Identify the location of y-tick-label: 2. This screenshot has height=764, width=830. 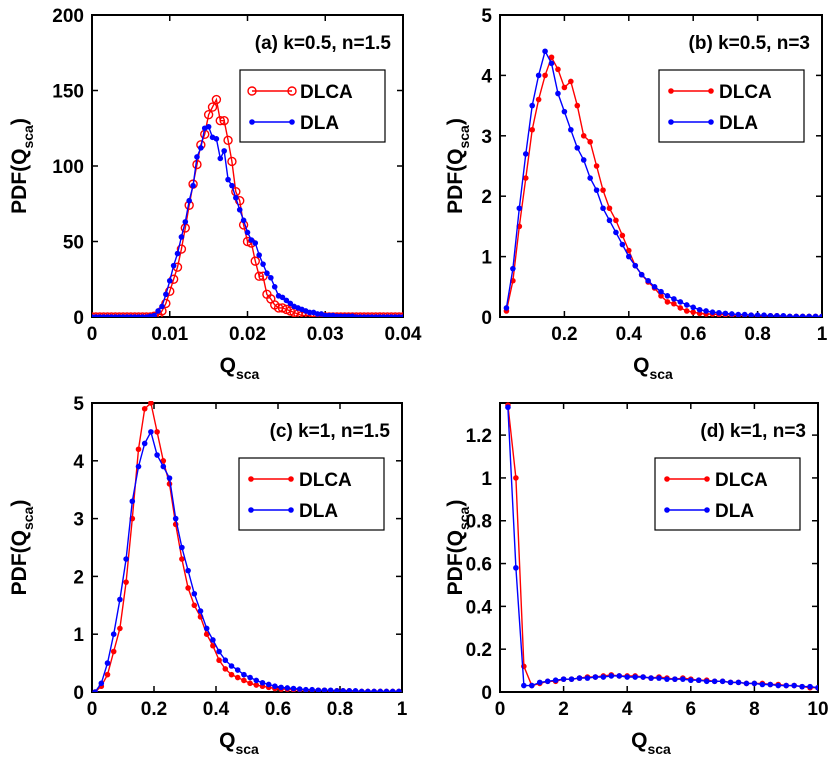
(78, 577).